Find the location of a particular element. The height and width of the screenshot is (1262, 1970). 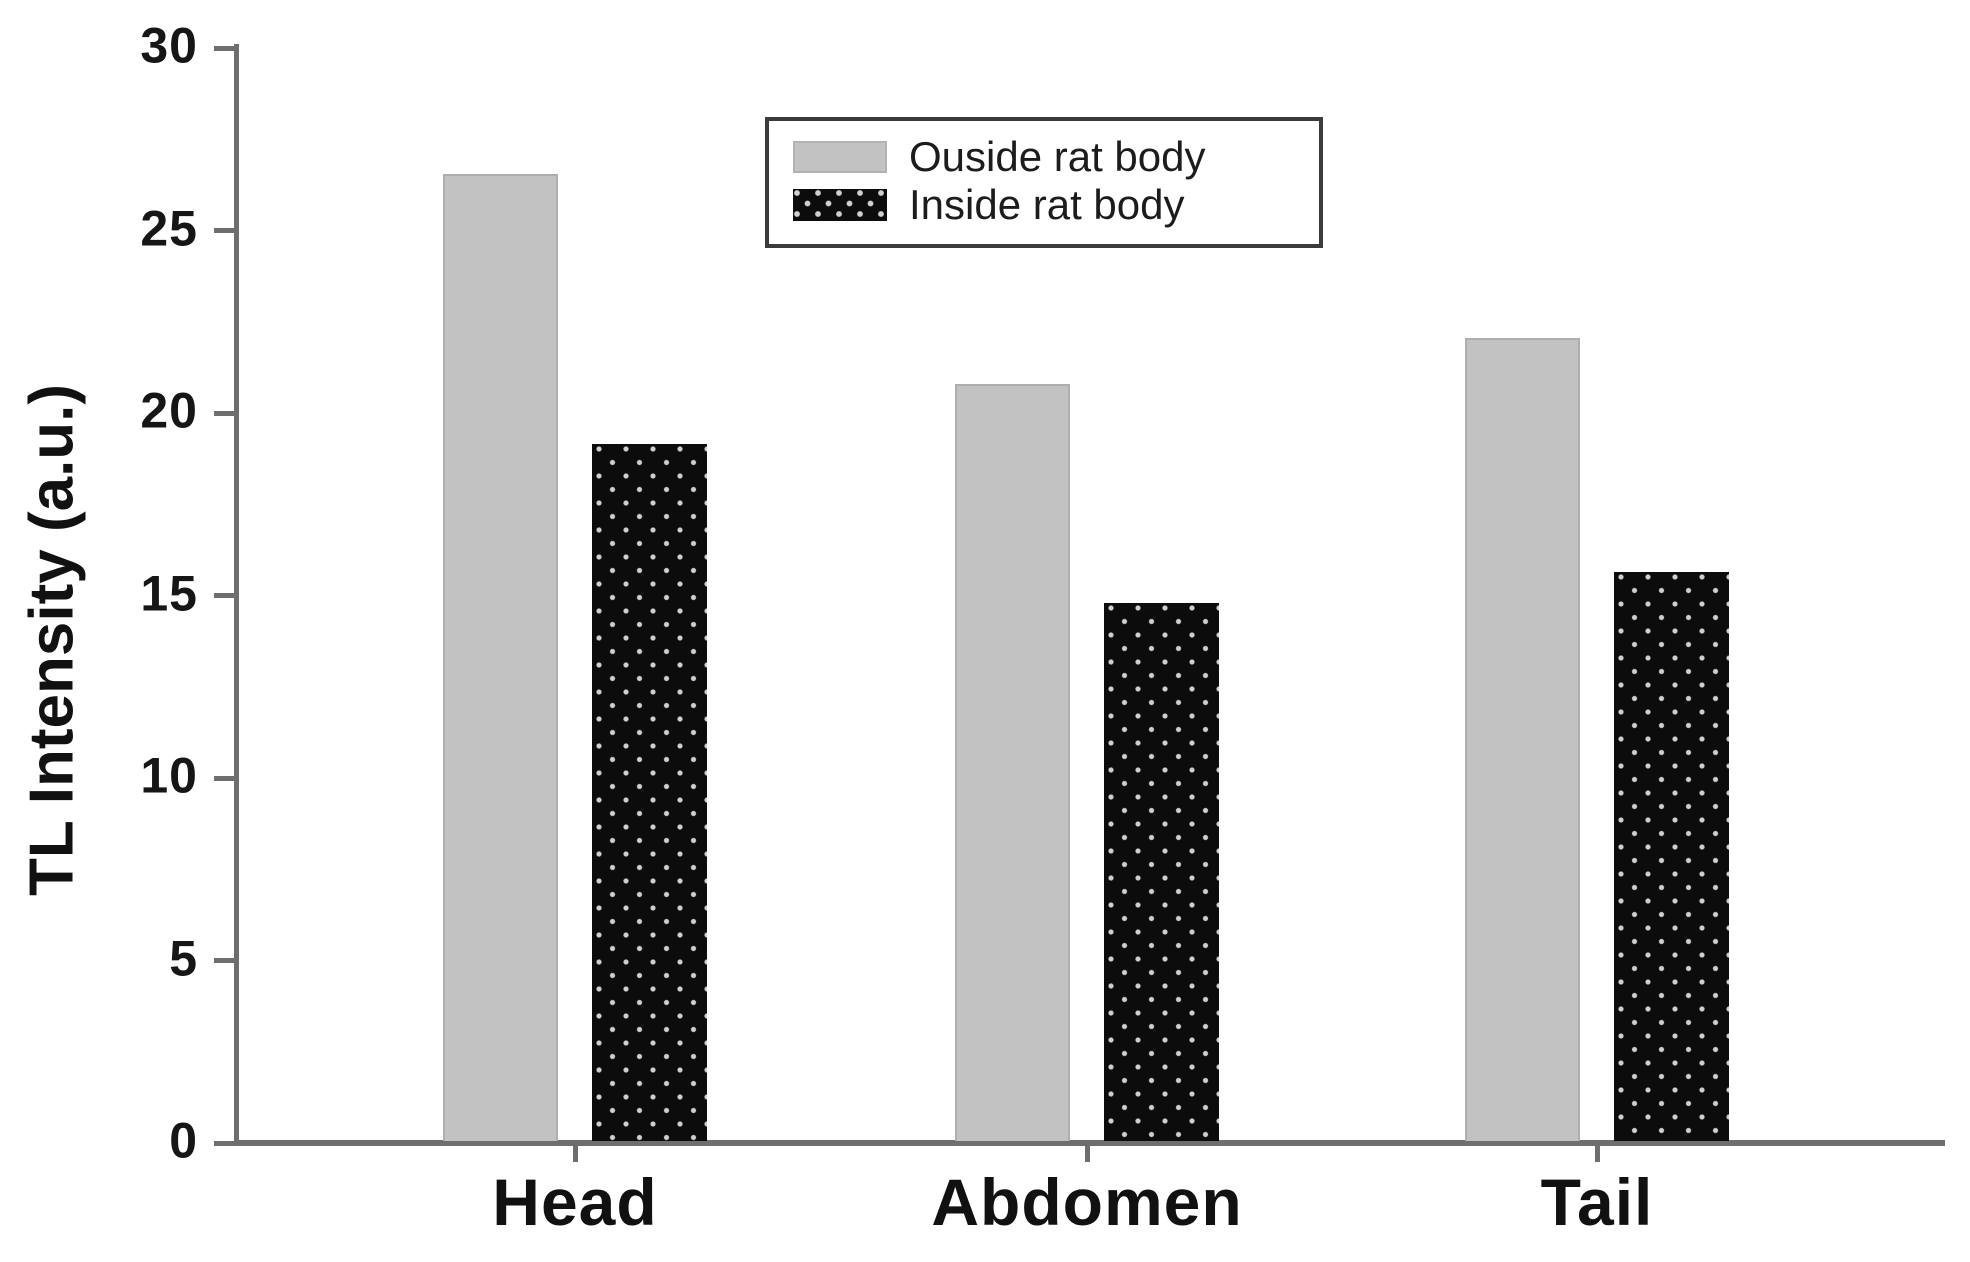

legend-item-inside: Inside rat body is located at coordinates (989, 204).